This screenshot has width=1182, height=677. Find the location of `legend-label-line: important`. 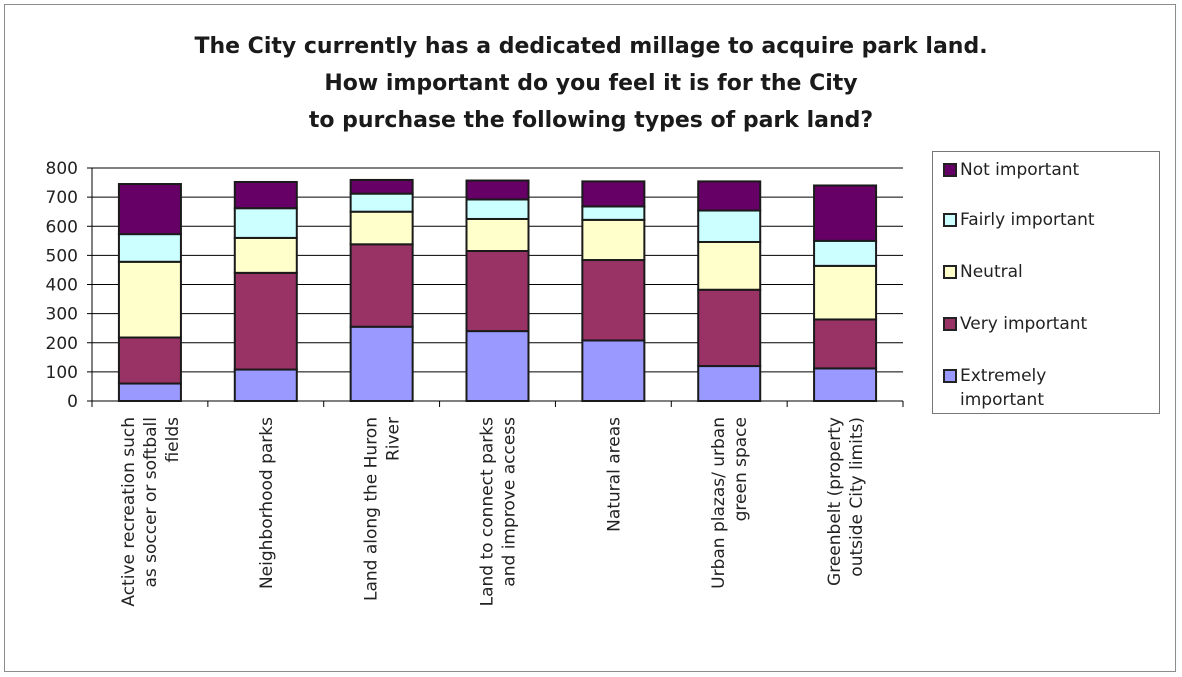

legend-label-line: important is located at coordinates (1002, 400).